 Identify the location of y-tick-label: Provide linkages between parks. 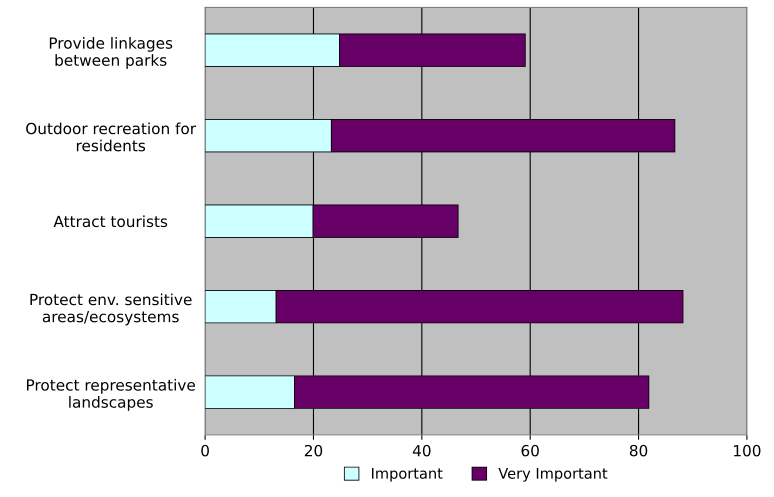
(111, 53).